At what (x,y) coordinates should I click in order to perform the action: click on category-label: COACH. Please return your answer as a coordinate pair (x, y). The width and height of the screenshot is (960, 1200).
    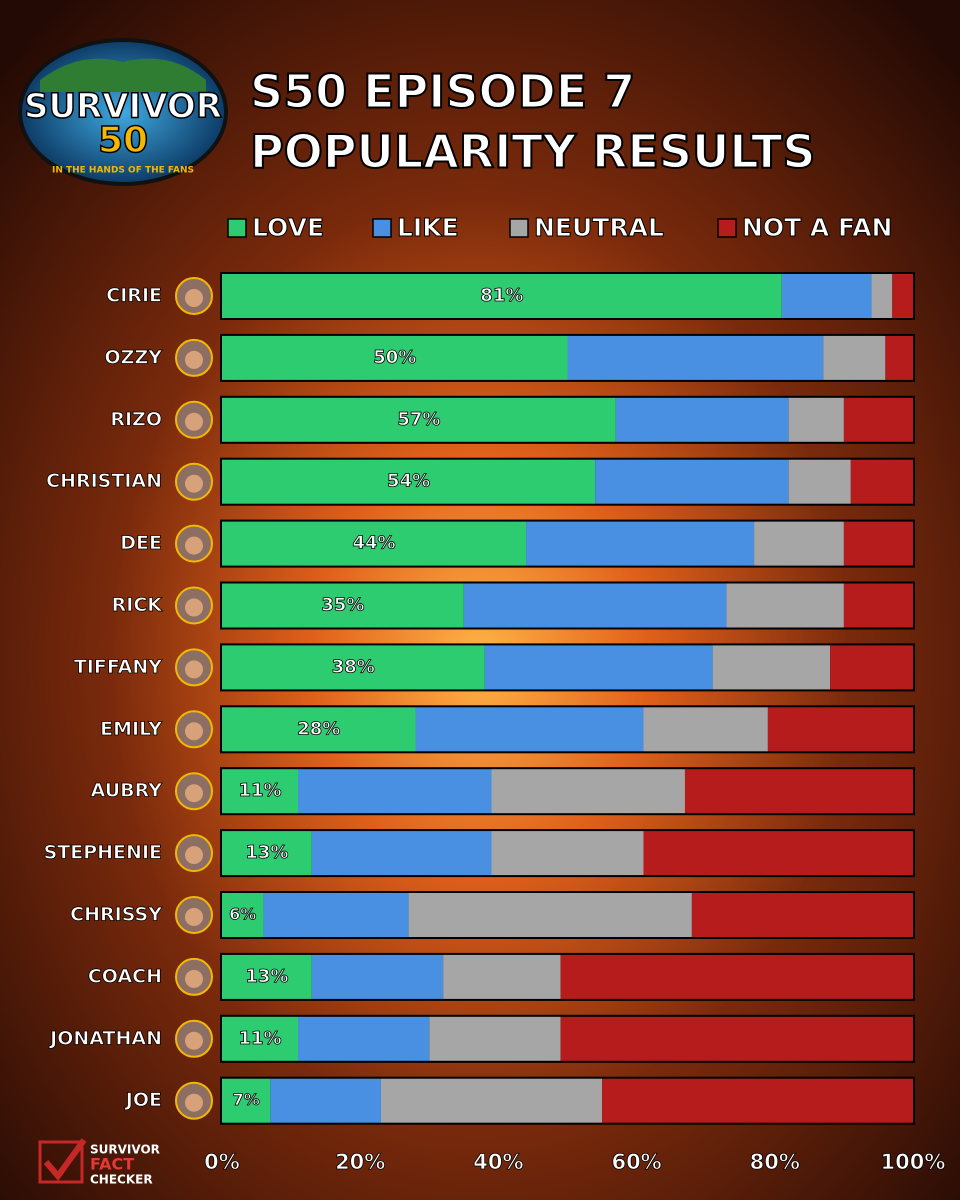
    Looking at the image, I should click on (125, 976).